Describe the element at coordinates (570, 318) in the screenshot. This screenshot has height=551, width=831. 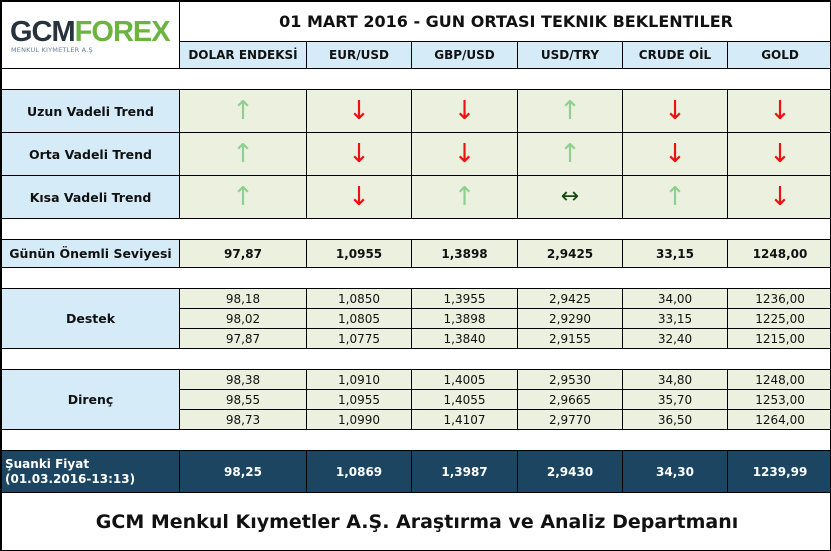
I see `support-value: 2,9290` at that location.